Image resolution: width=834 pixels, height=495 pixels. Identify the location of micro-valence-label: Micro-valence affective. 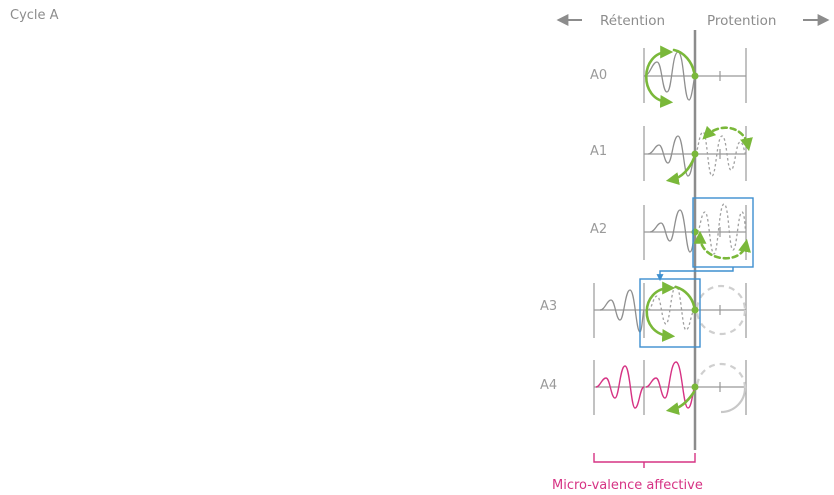
(627, 485).